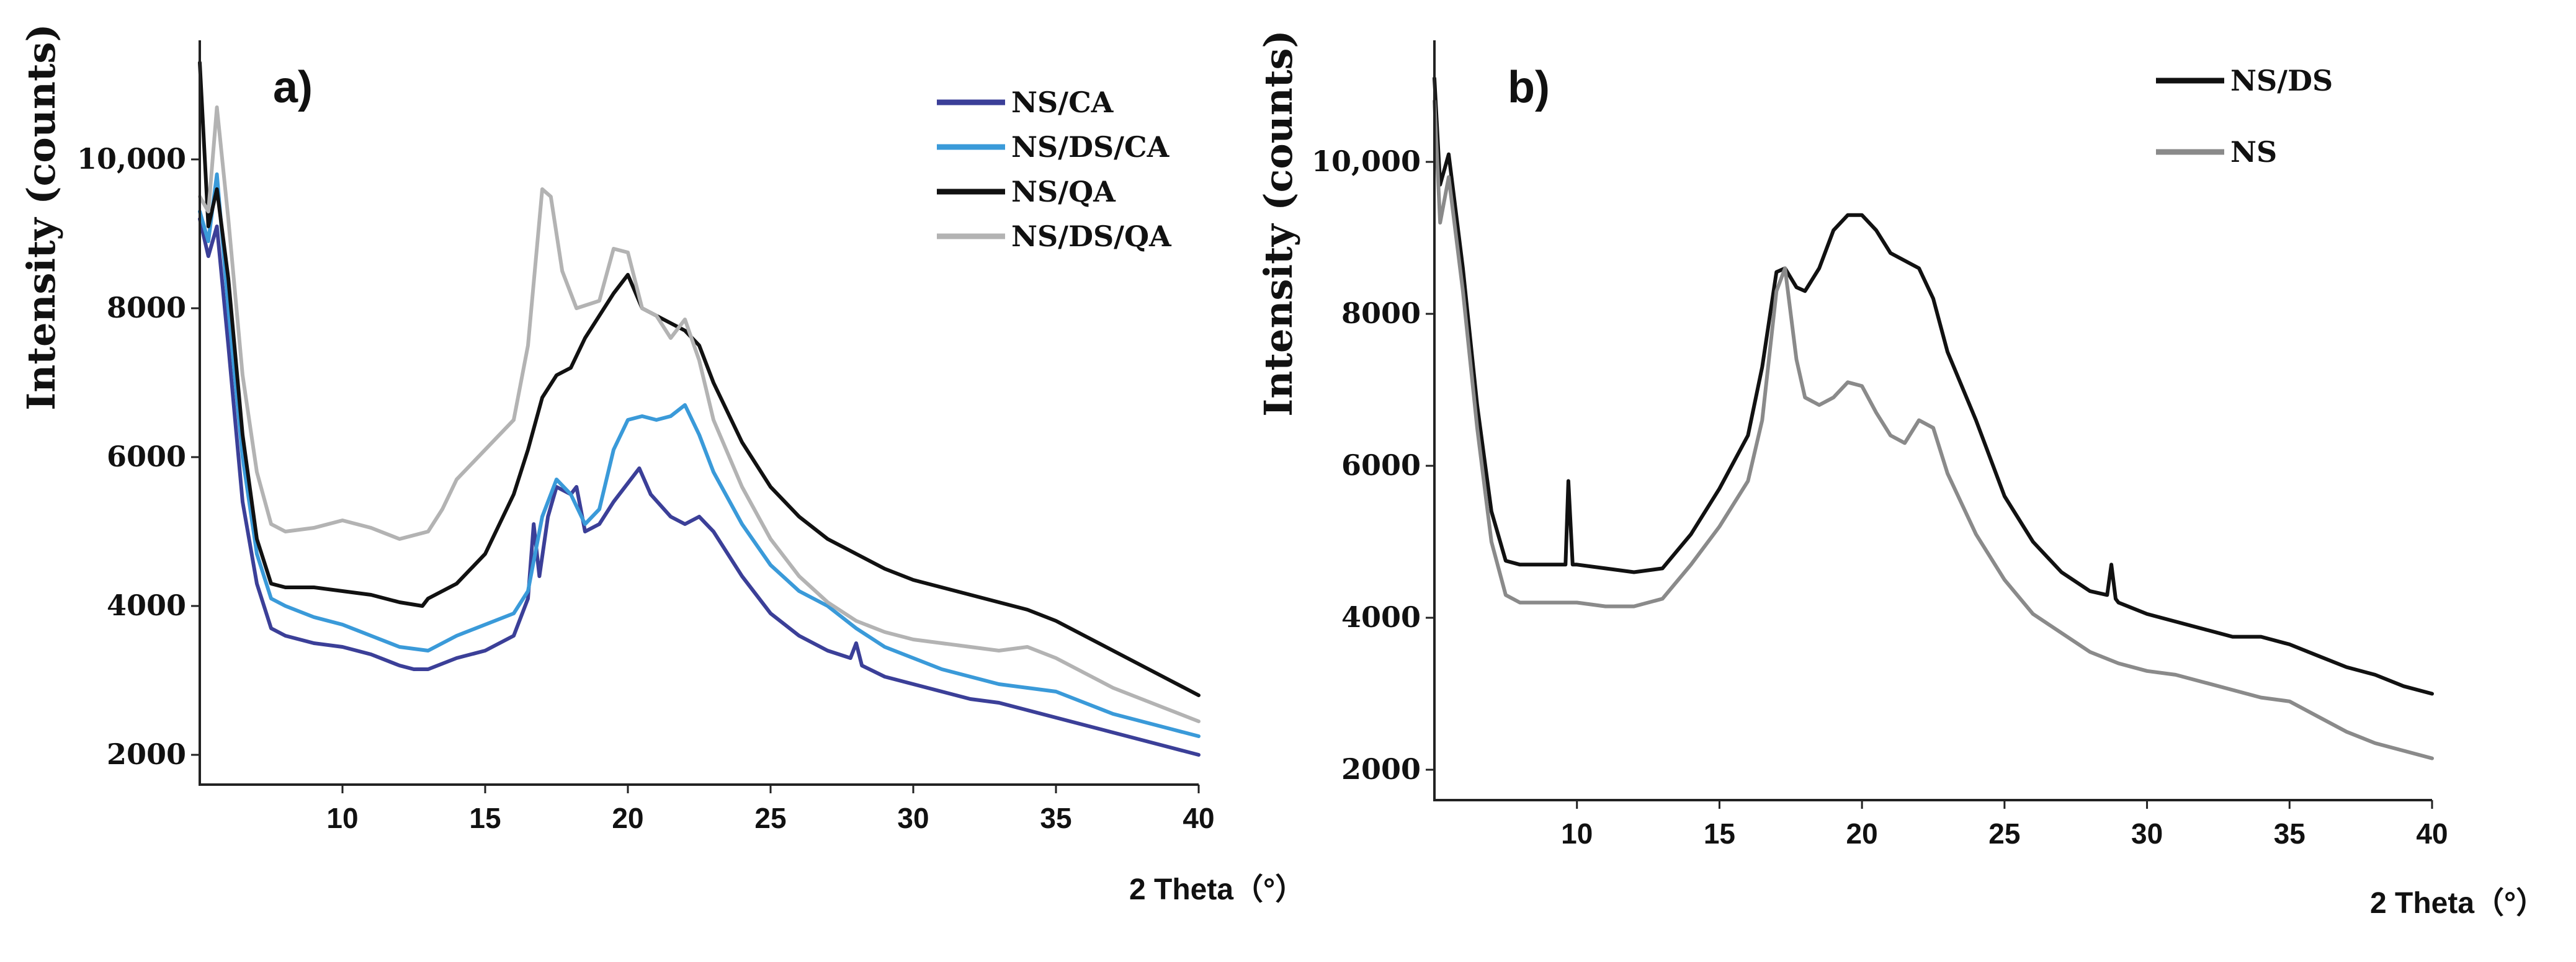 This screenshot has width=2576, height=962. What do you see at coordinates (2281, 80) in the screenshot?
I see `panel-b-legend-label: NS/DS` at bounding box center [2281, 80].